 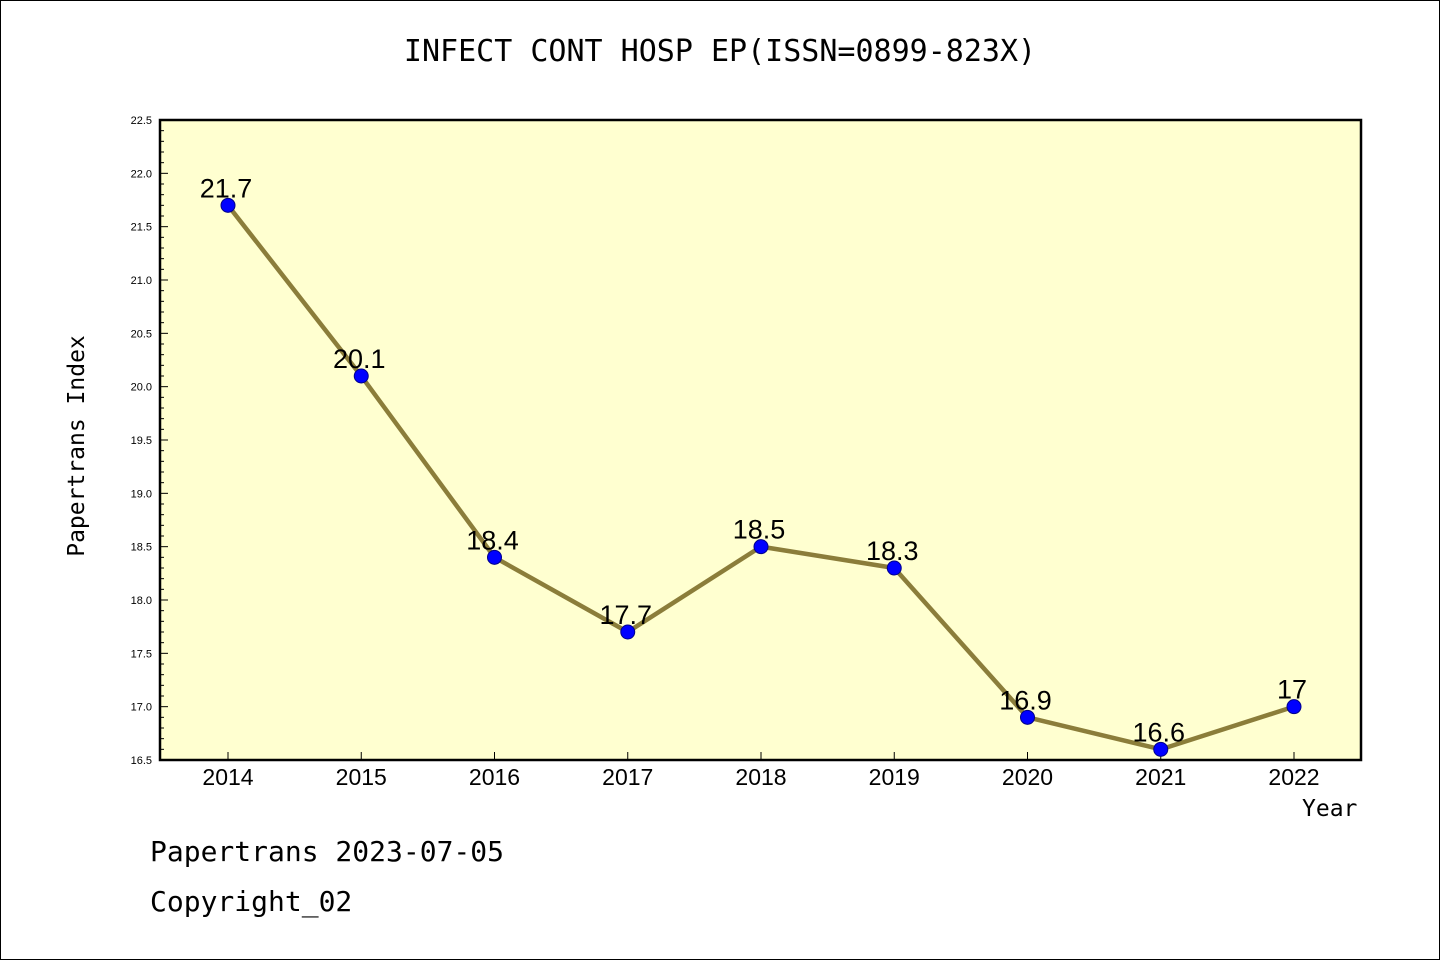 What do you see at coordinates (141, 548) in the screenshot?
I see `y-tick-label: 18.5` at bounding box center [141, 548].